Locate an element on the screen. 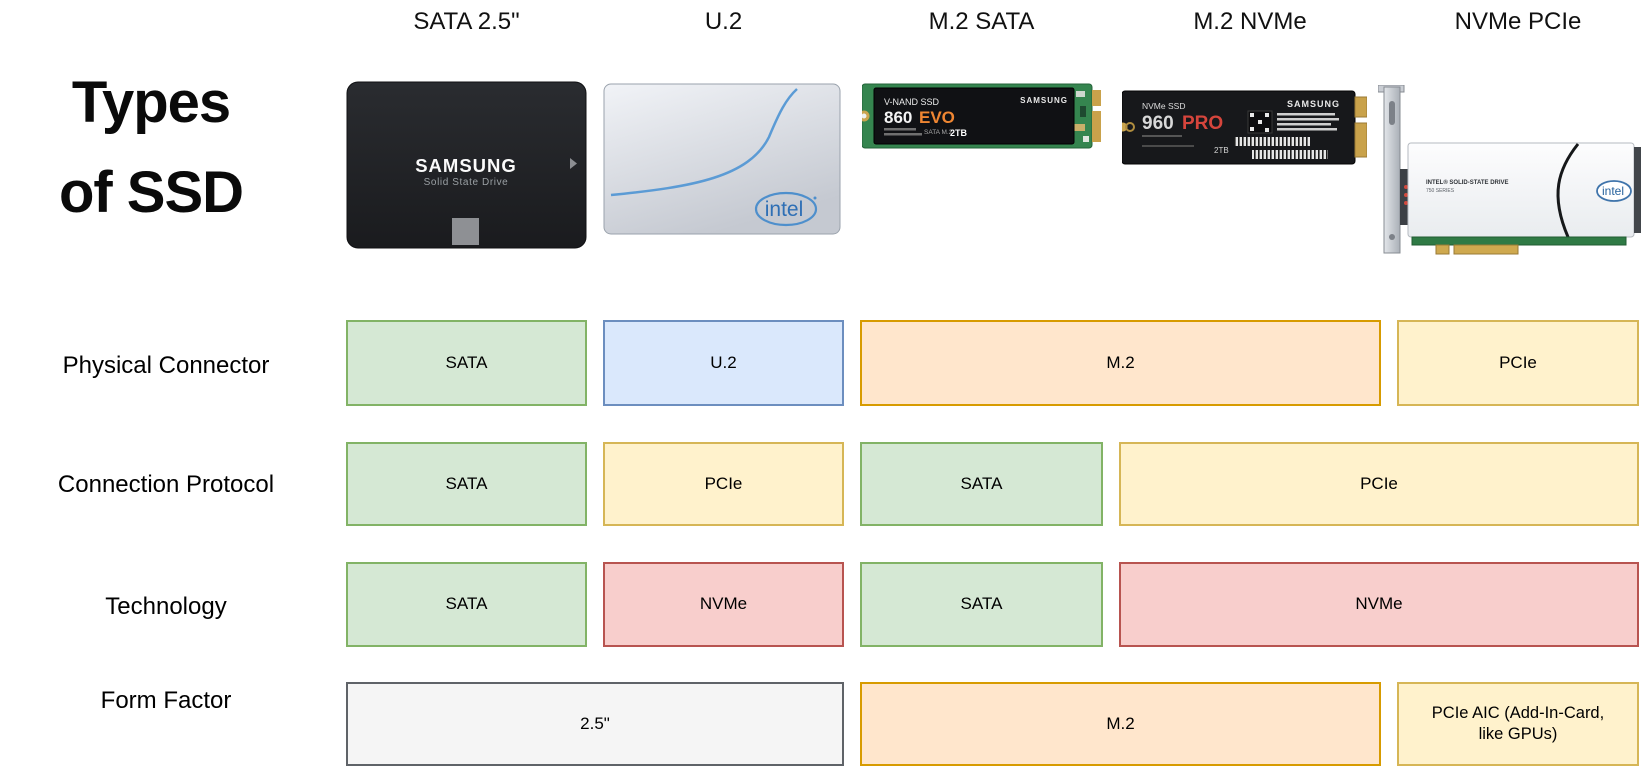  row-label-connection-protocol: Connection Protocol is located at coordinates (166, 484).